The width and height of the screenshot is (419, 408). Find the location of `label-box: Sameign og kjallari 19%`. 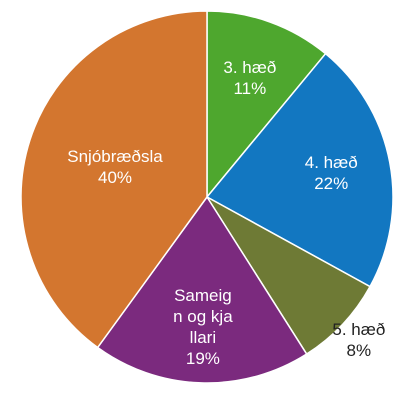

label-box: Sameign og kjallari 19% is located at coordinates (203, 327).